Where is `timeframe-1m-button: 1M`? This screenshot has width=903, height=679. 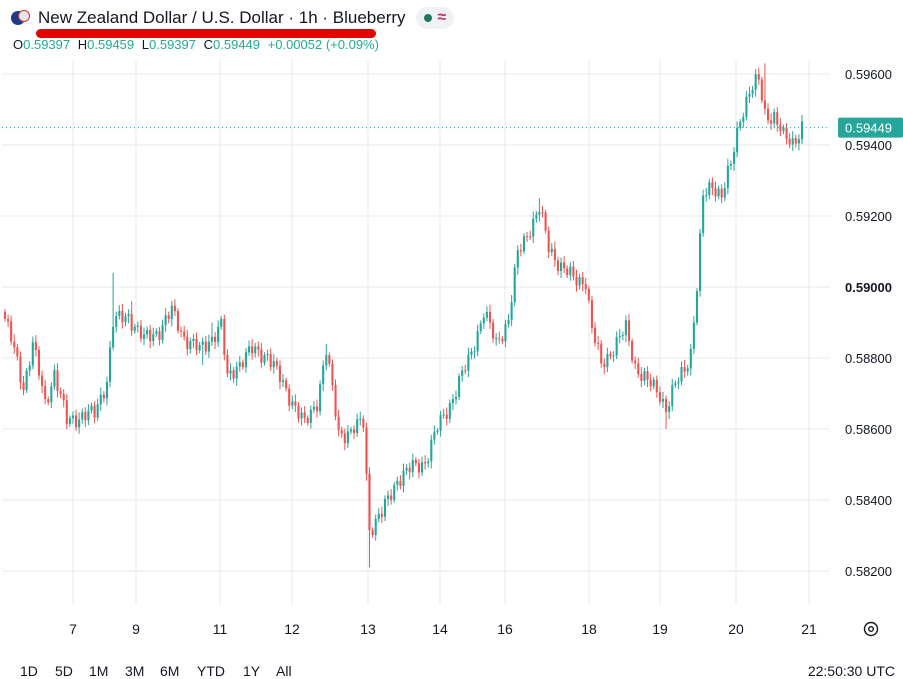 timeframe-1m-button: 1M is located at coordinates (99, 671).